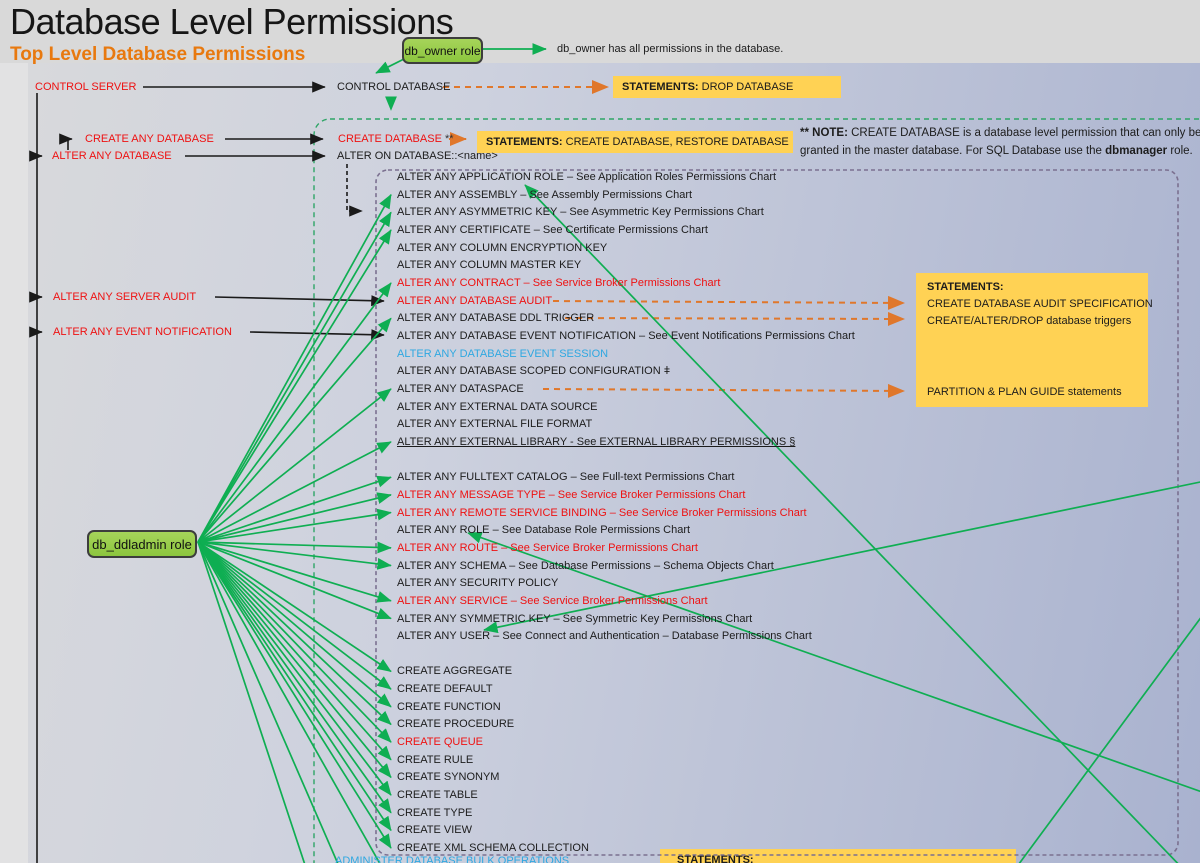 The height and width of the screenshot is (863, 1200). What do you see at coordinates (14, 463) in the screenshot?
I see `left-margin` at bounding box center [14, 463].